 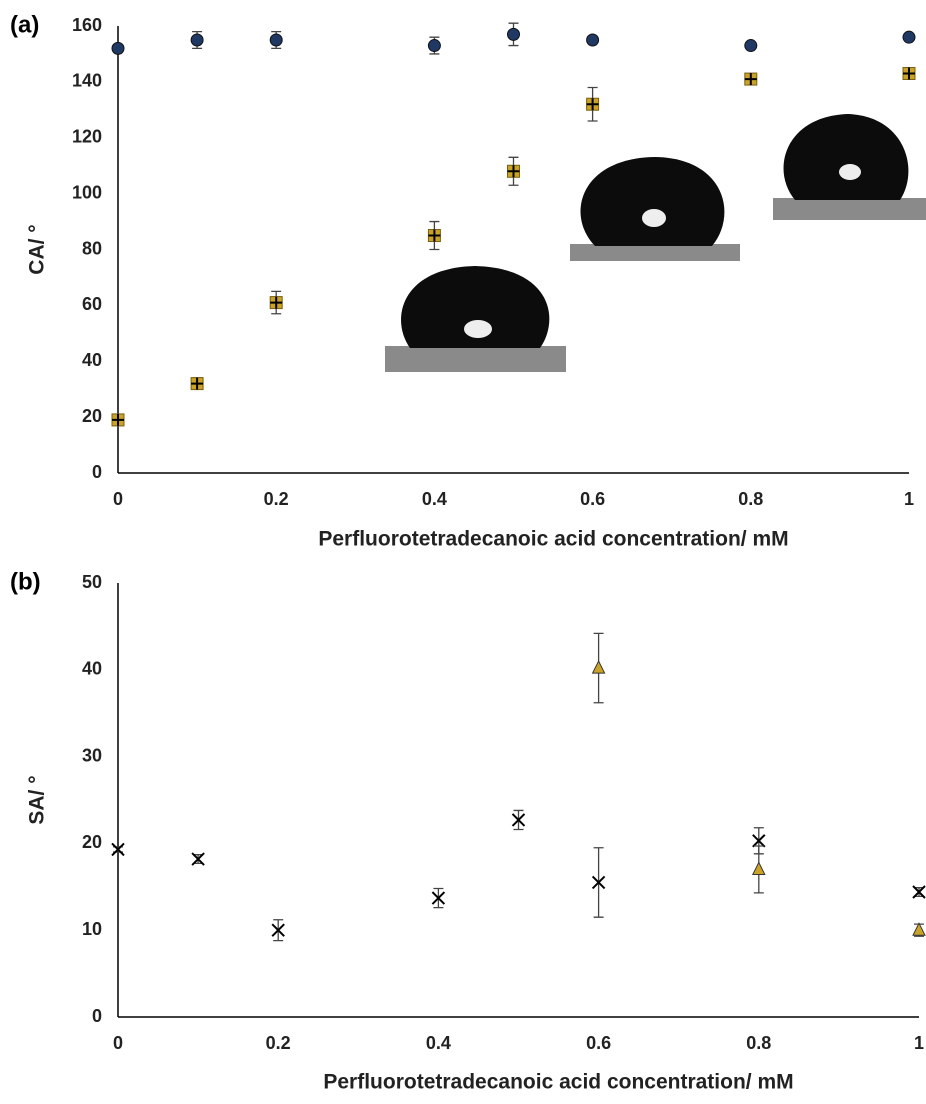 I want to click on y-axis-title: CA/ °, so click(x=37, y=249).